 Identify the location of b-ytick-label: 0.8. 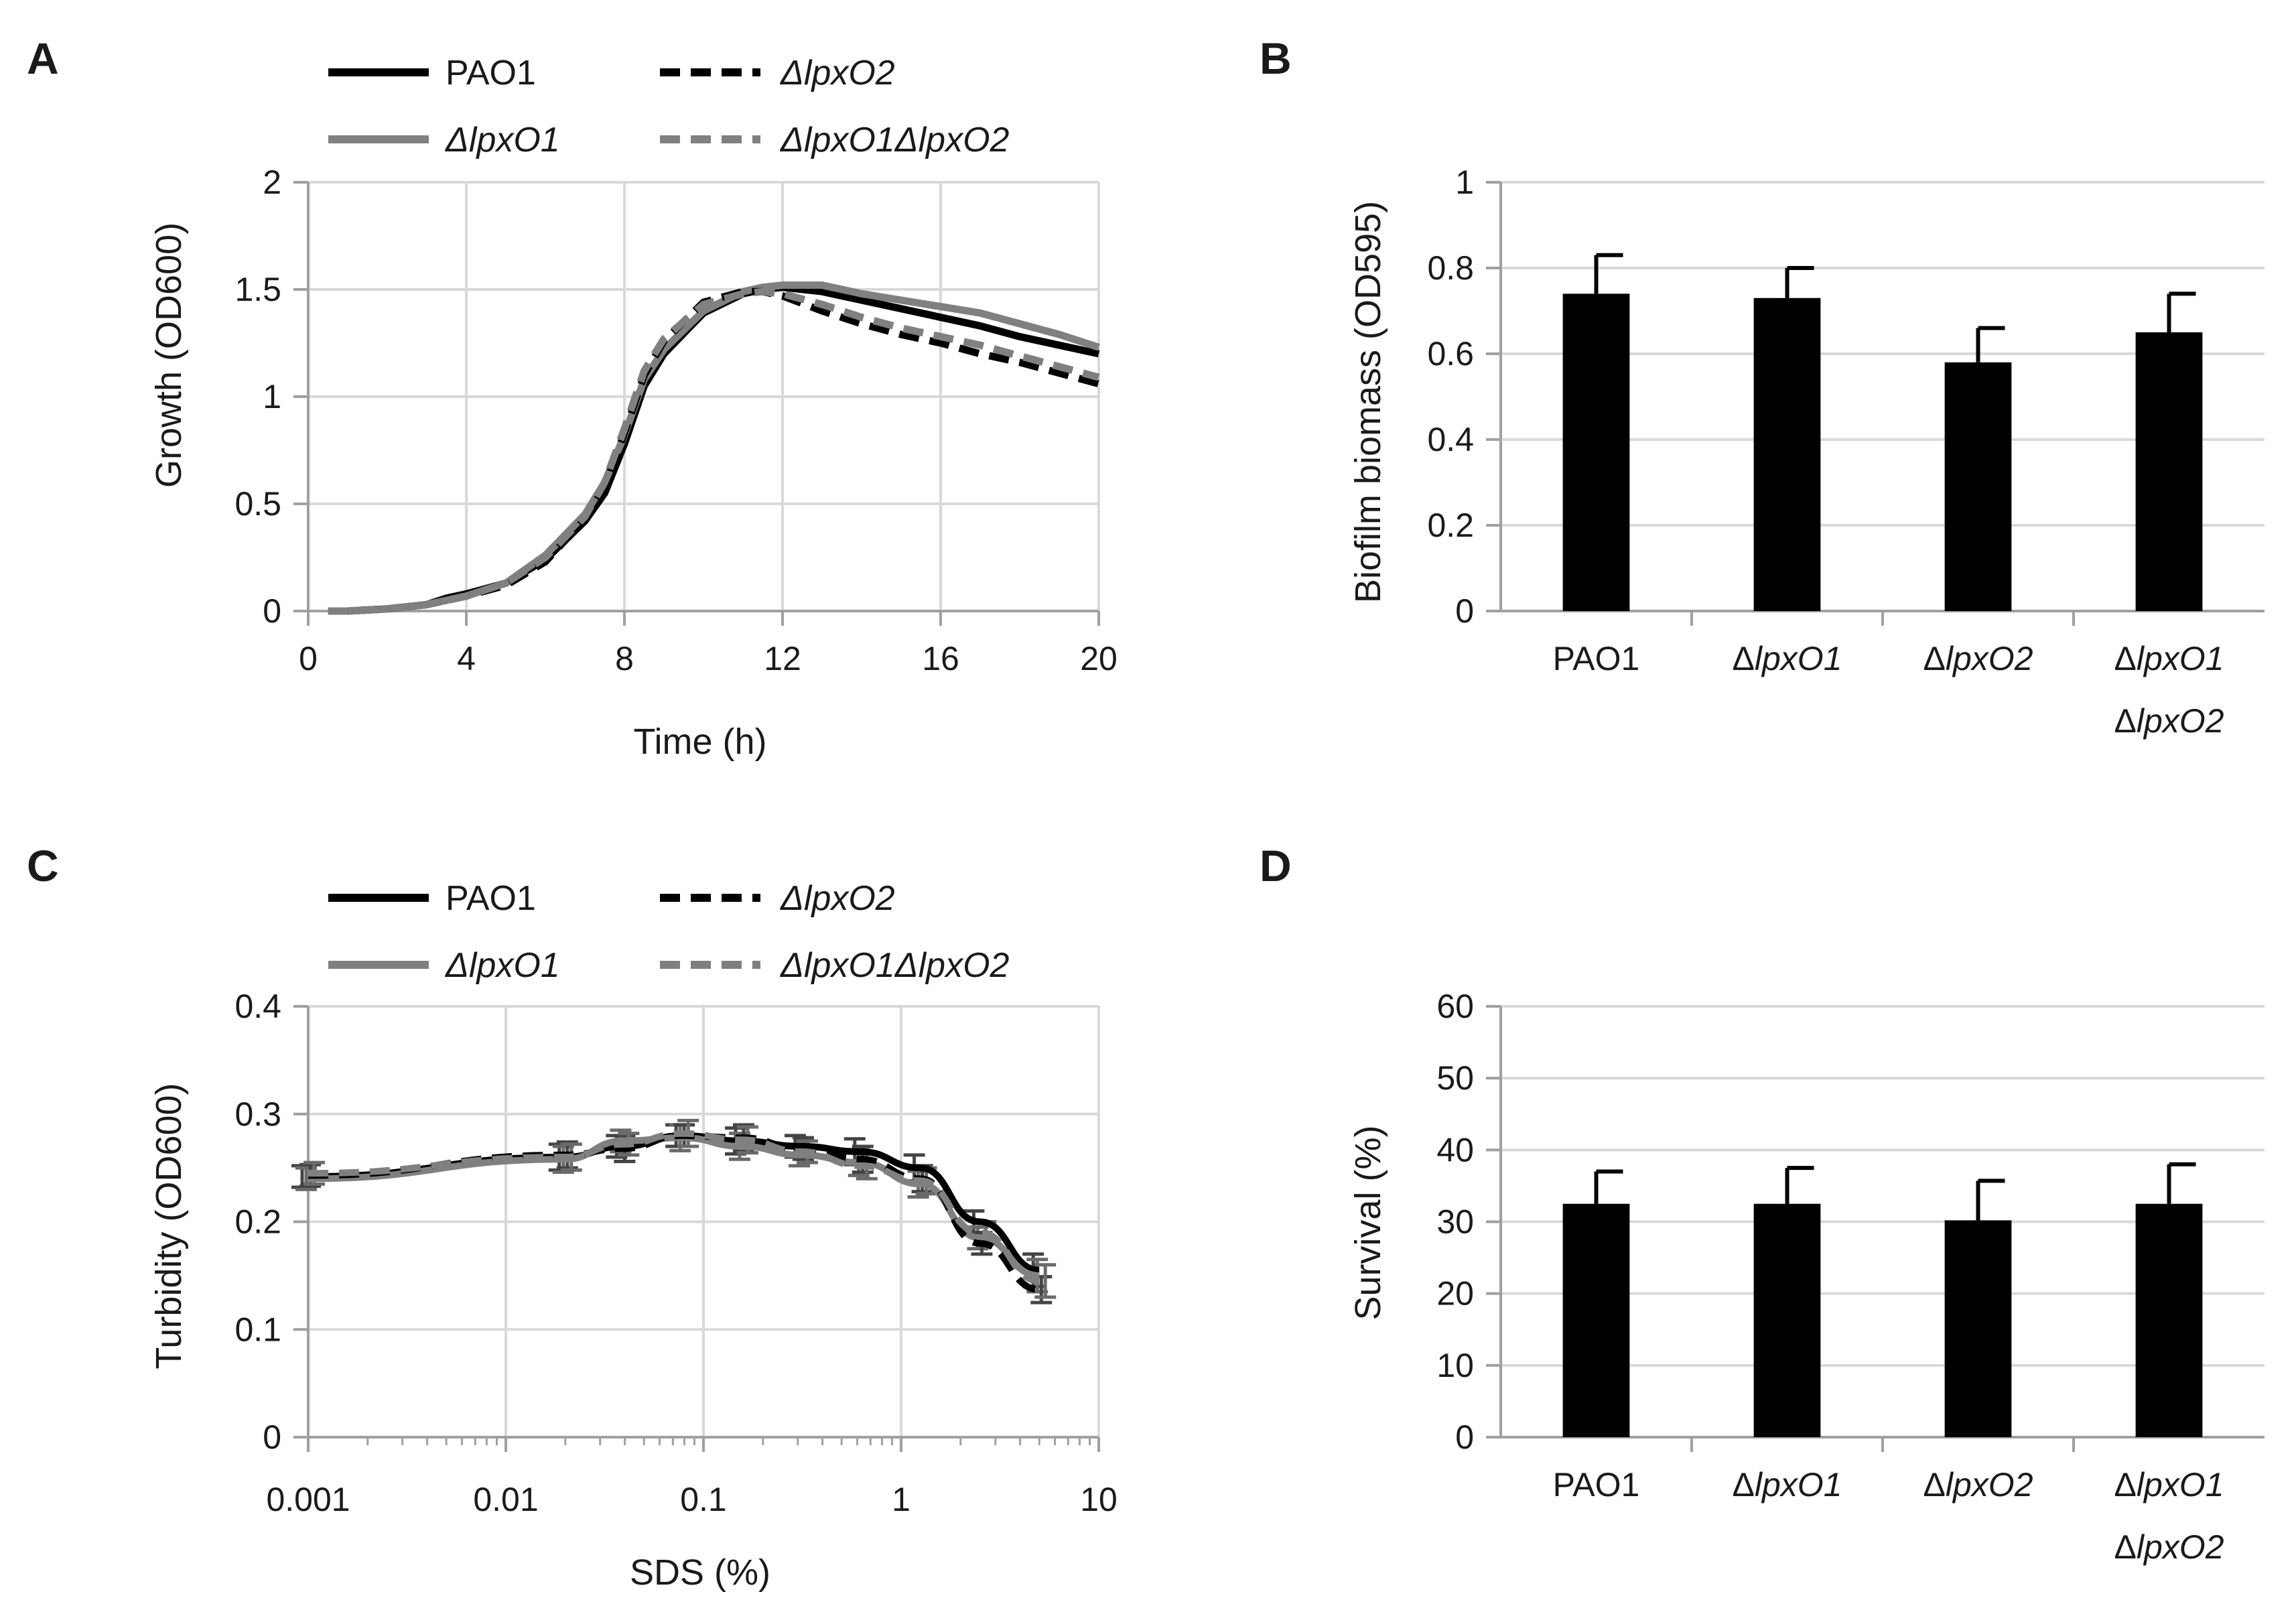
(1450, 268).